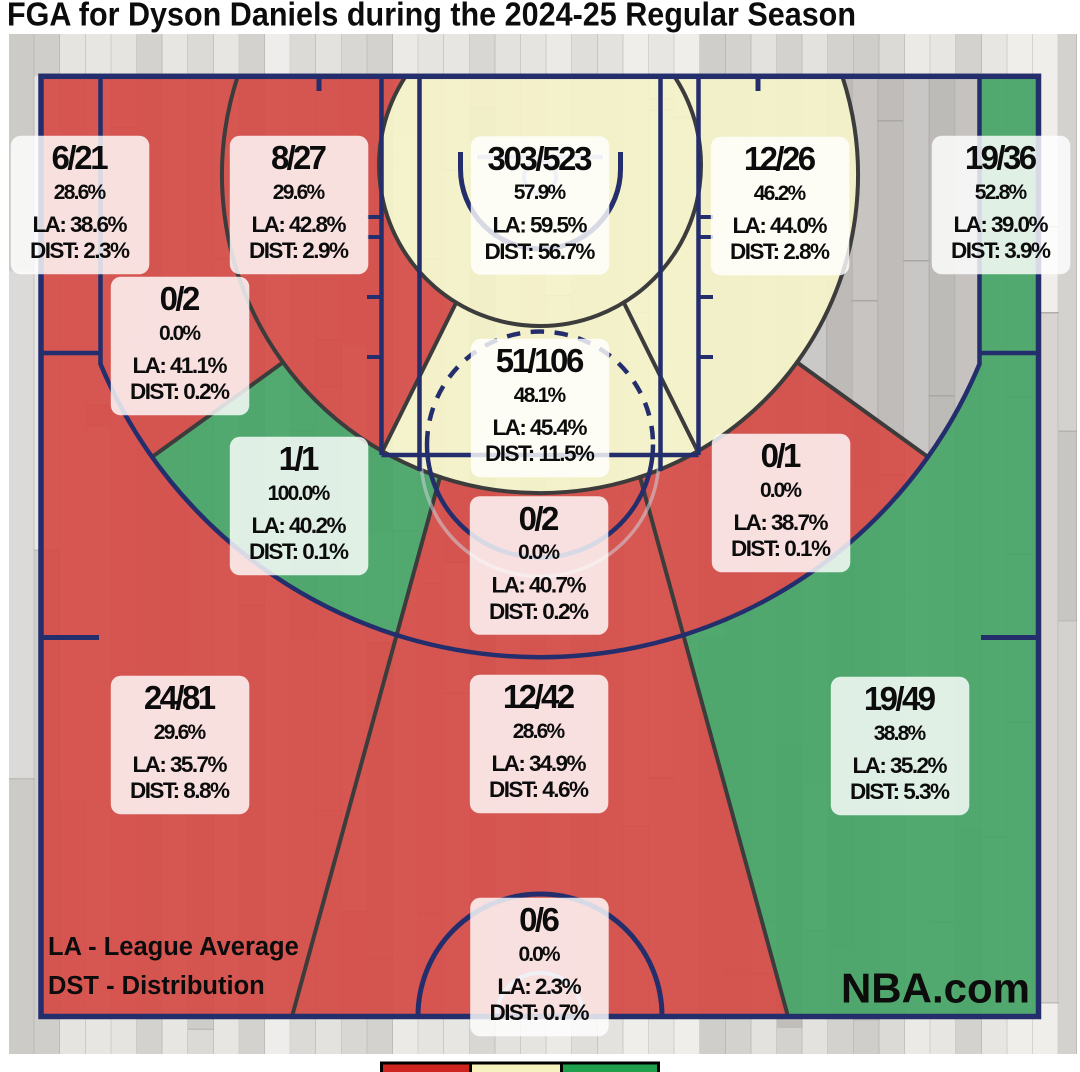 The width and height of the screenshot is (1080, 1072). Describe the element at coordinates (900, 791) in the screenshot. I see `svg-text: DIST: 5.3%` at that location.